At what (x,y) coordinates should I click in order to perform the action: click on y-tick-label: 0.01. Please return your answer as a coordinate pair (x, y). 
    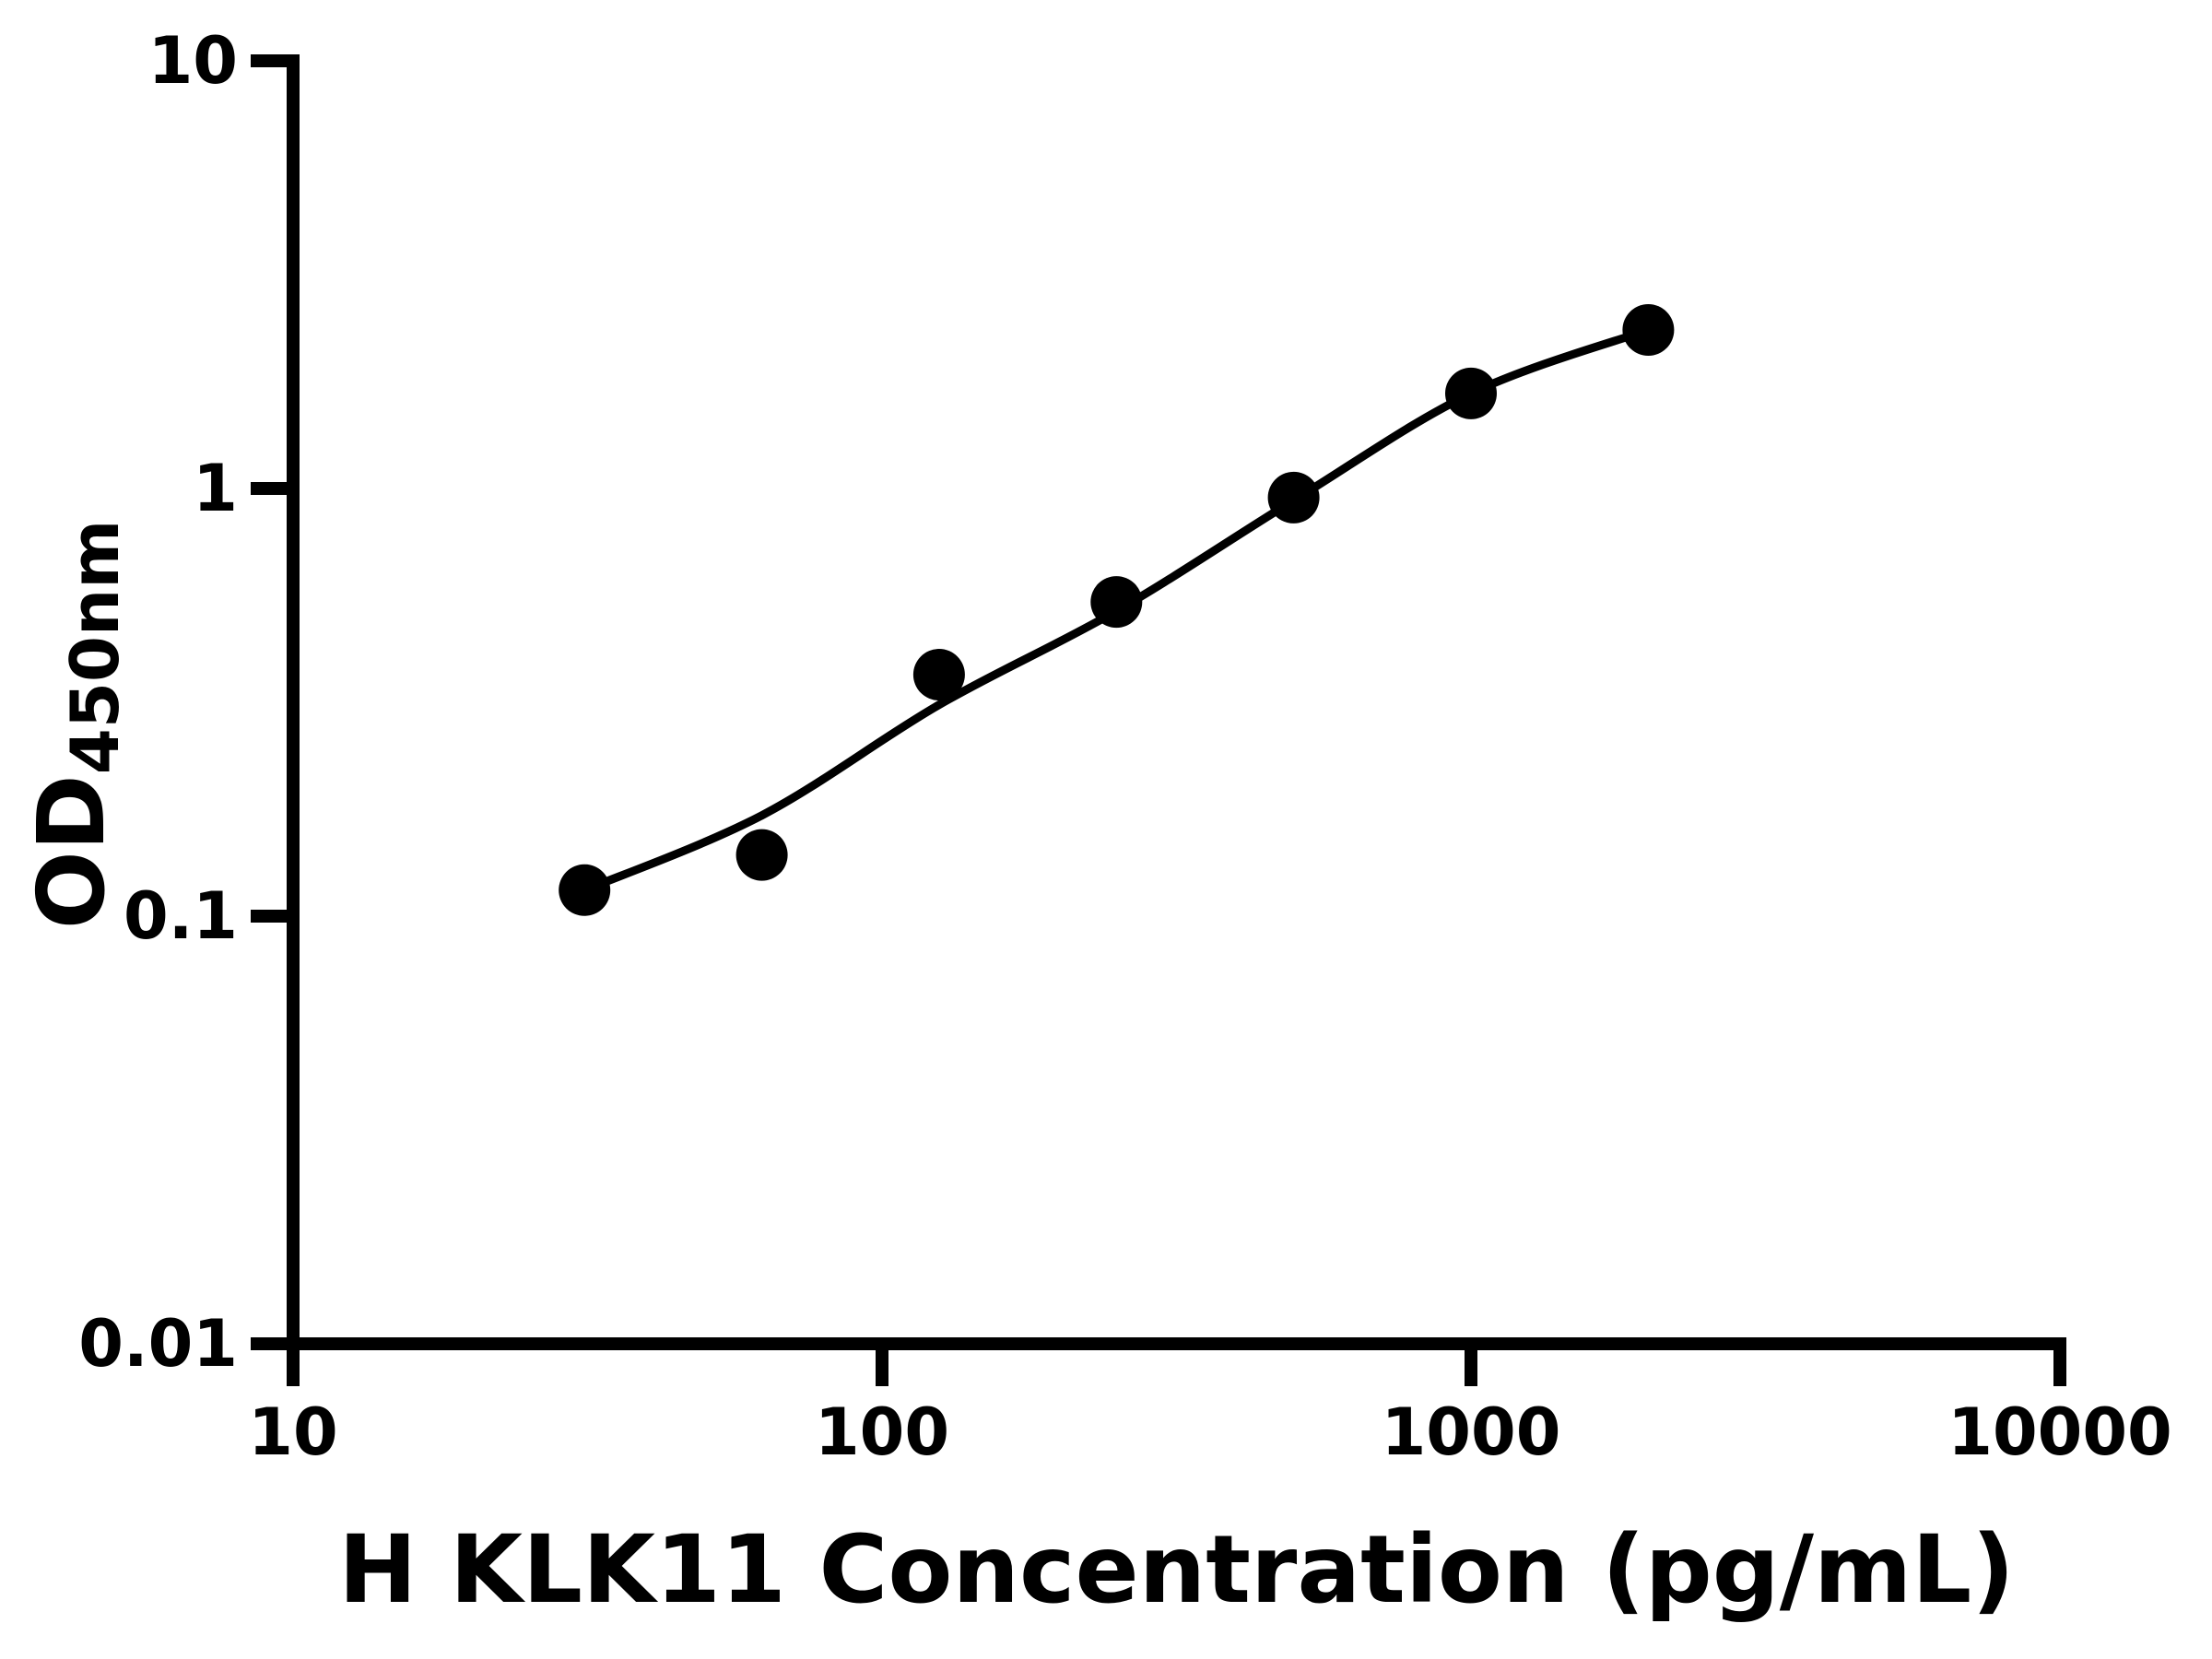
    Looking at the image, I should click on (158, 1344).